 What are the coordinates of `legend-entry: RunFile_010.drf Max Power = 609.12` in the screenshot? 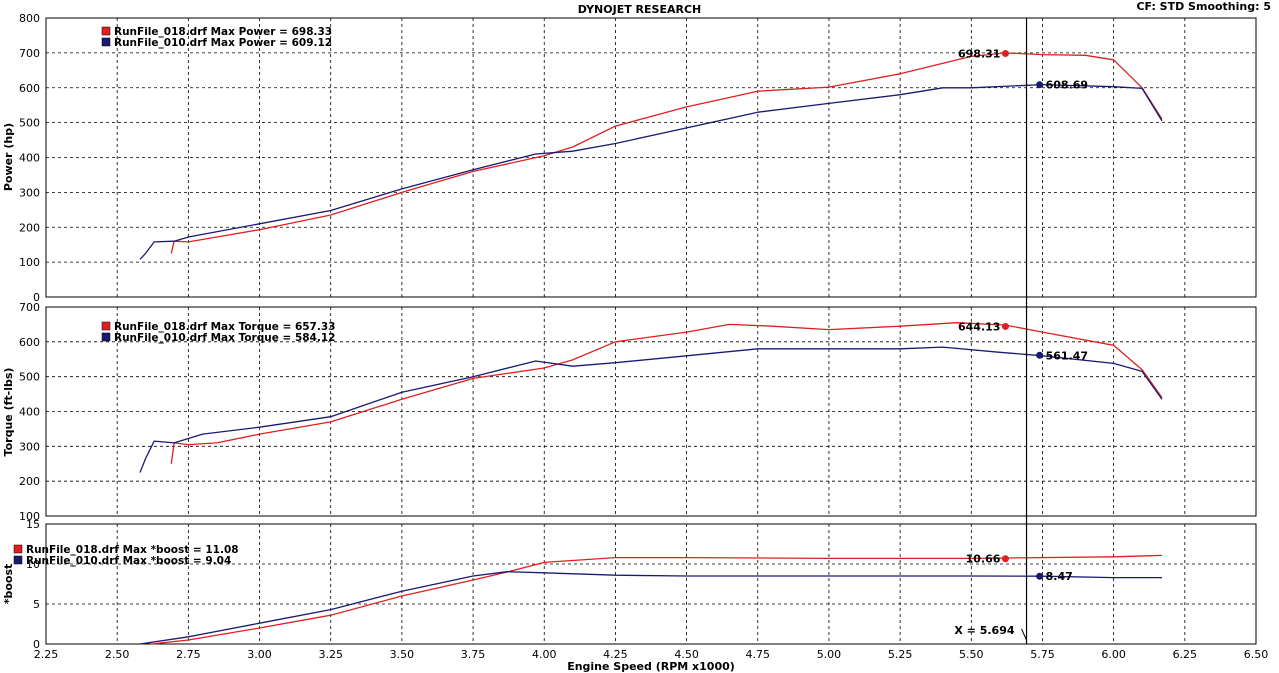 It's located at (223, 43).